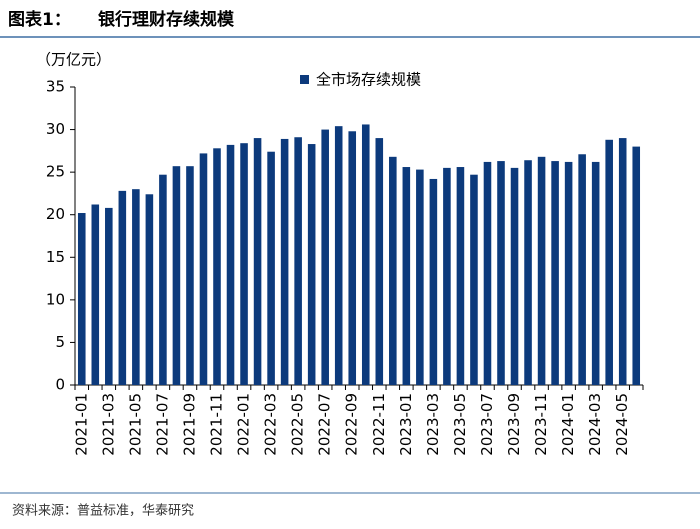 This screenshot has width=700, height=529. What do you see at coordinates (55, 172) in the screenshot?
I see `y-tick-label: 25` at bounding box center [55, 172].